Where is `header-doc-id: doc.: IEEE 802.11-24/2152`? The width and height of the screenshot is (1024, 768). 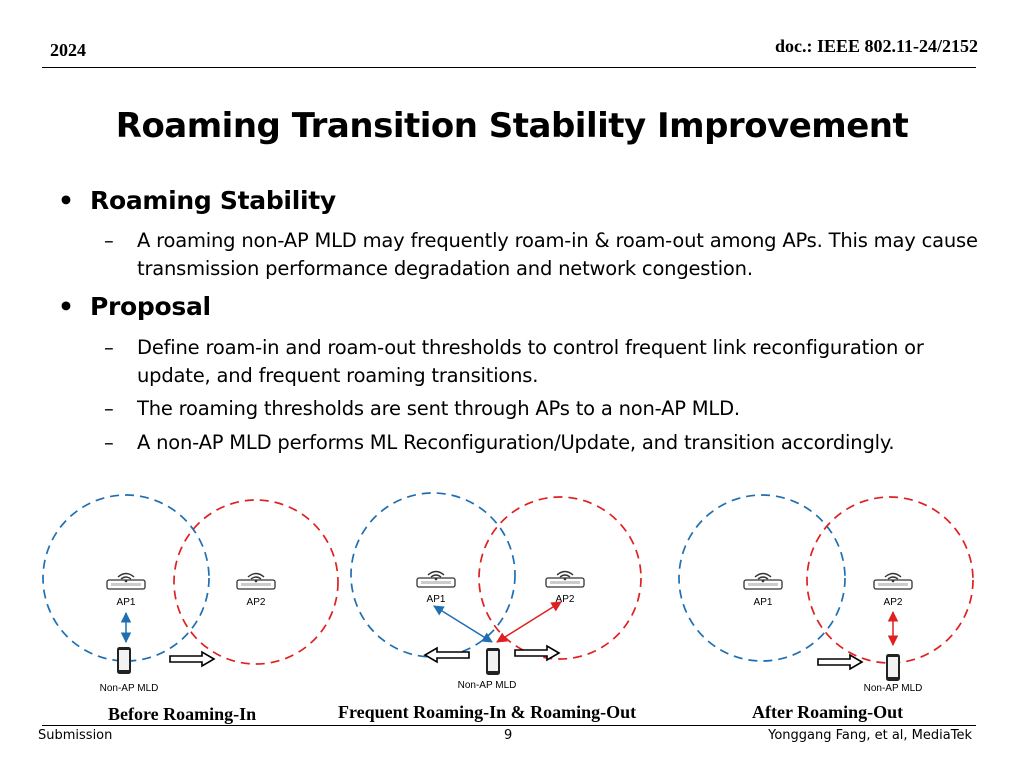
header-doc-id: doc.: IEEE 802.11-24/2152 is located at coordinates (876, 46).